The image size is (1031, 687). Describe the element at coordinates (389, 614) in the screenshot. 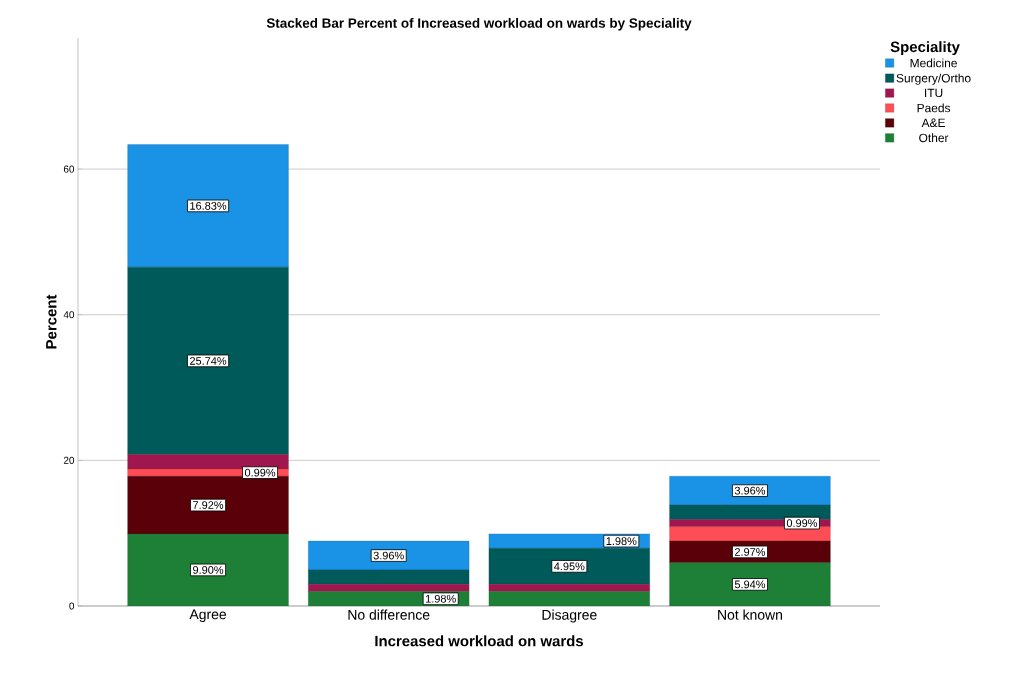

I see `x-tick-label: No difference` at that location.